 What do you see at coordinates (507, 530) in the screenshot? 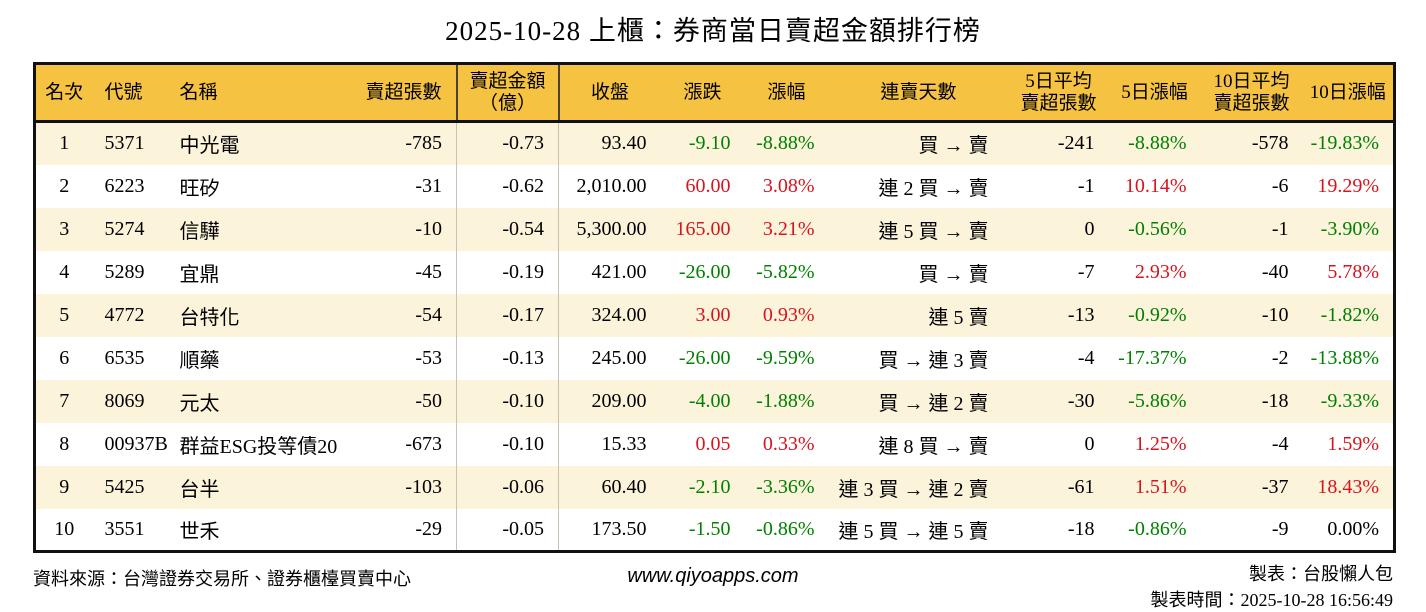
I see `cell: -0.05` at bounding box center [507, 530].